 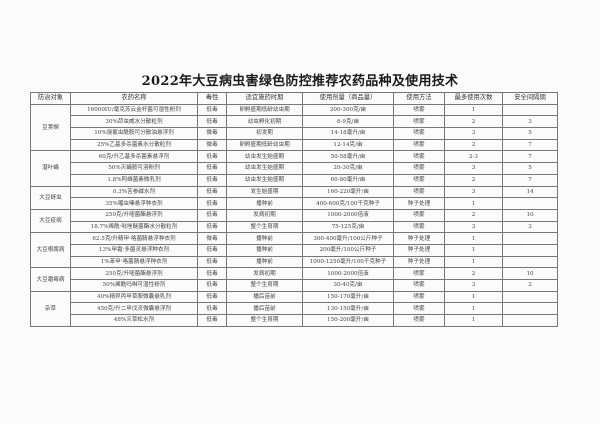 I want to click on cell-dosage: 200毫升/100公斤种子, so click(x=348, y=250).